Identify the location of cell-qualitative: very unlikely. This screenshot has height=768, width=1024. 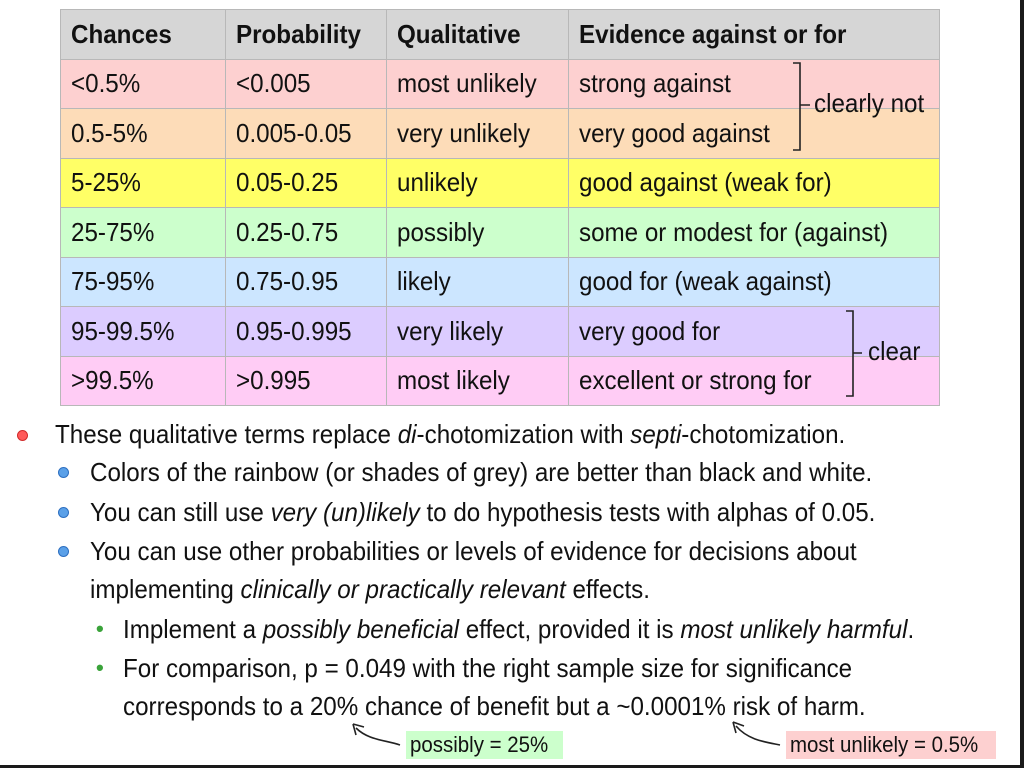
(477, 133).